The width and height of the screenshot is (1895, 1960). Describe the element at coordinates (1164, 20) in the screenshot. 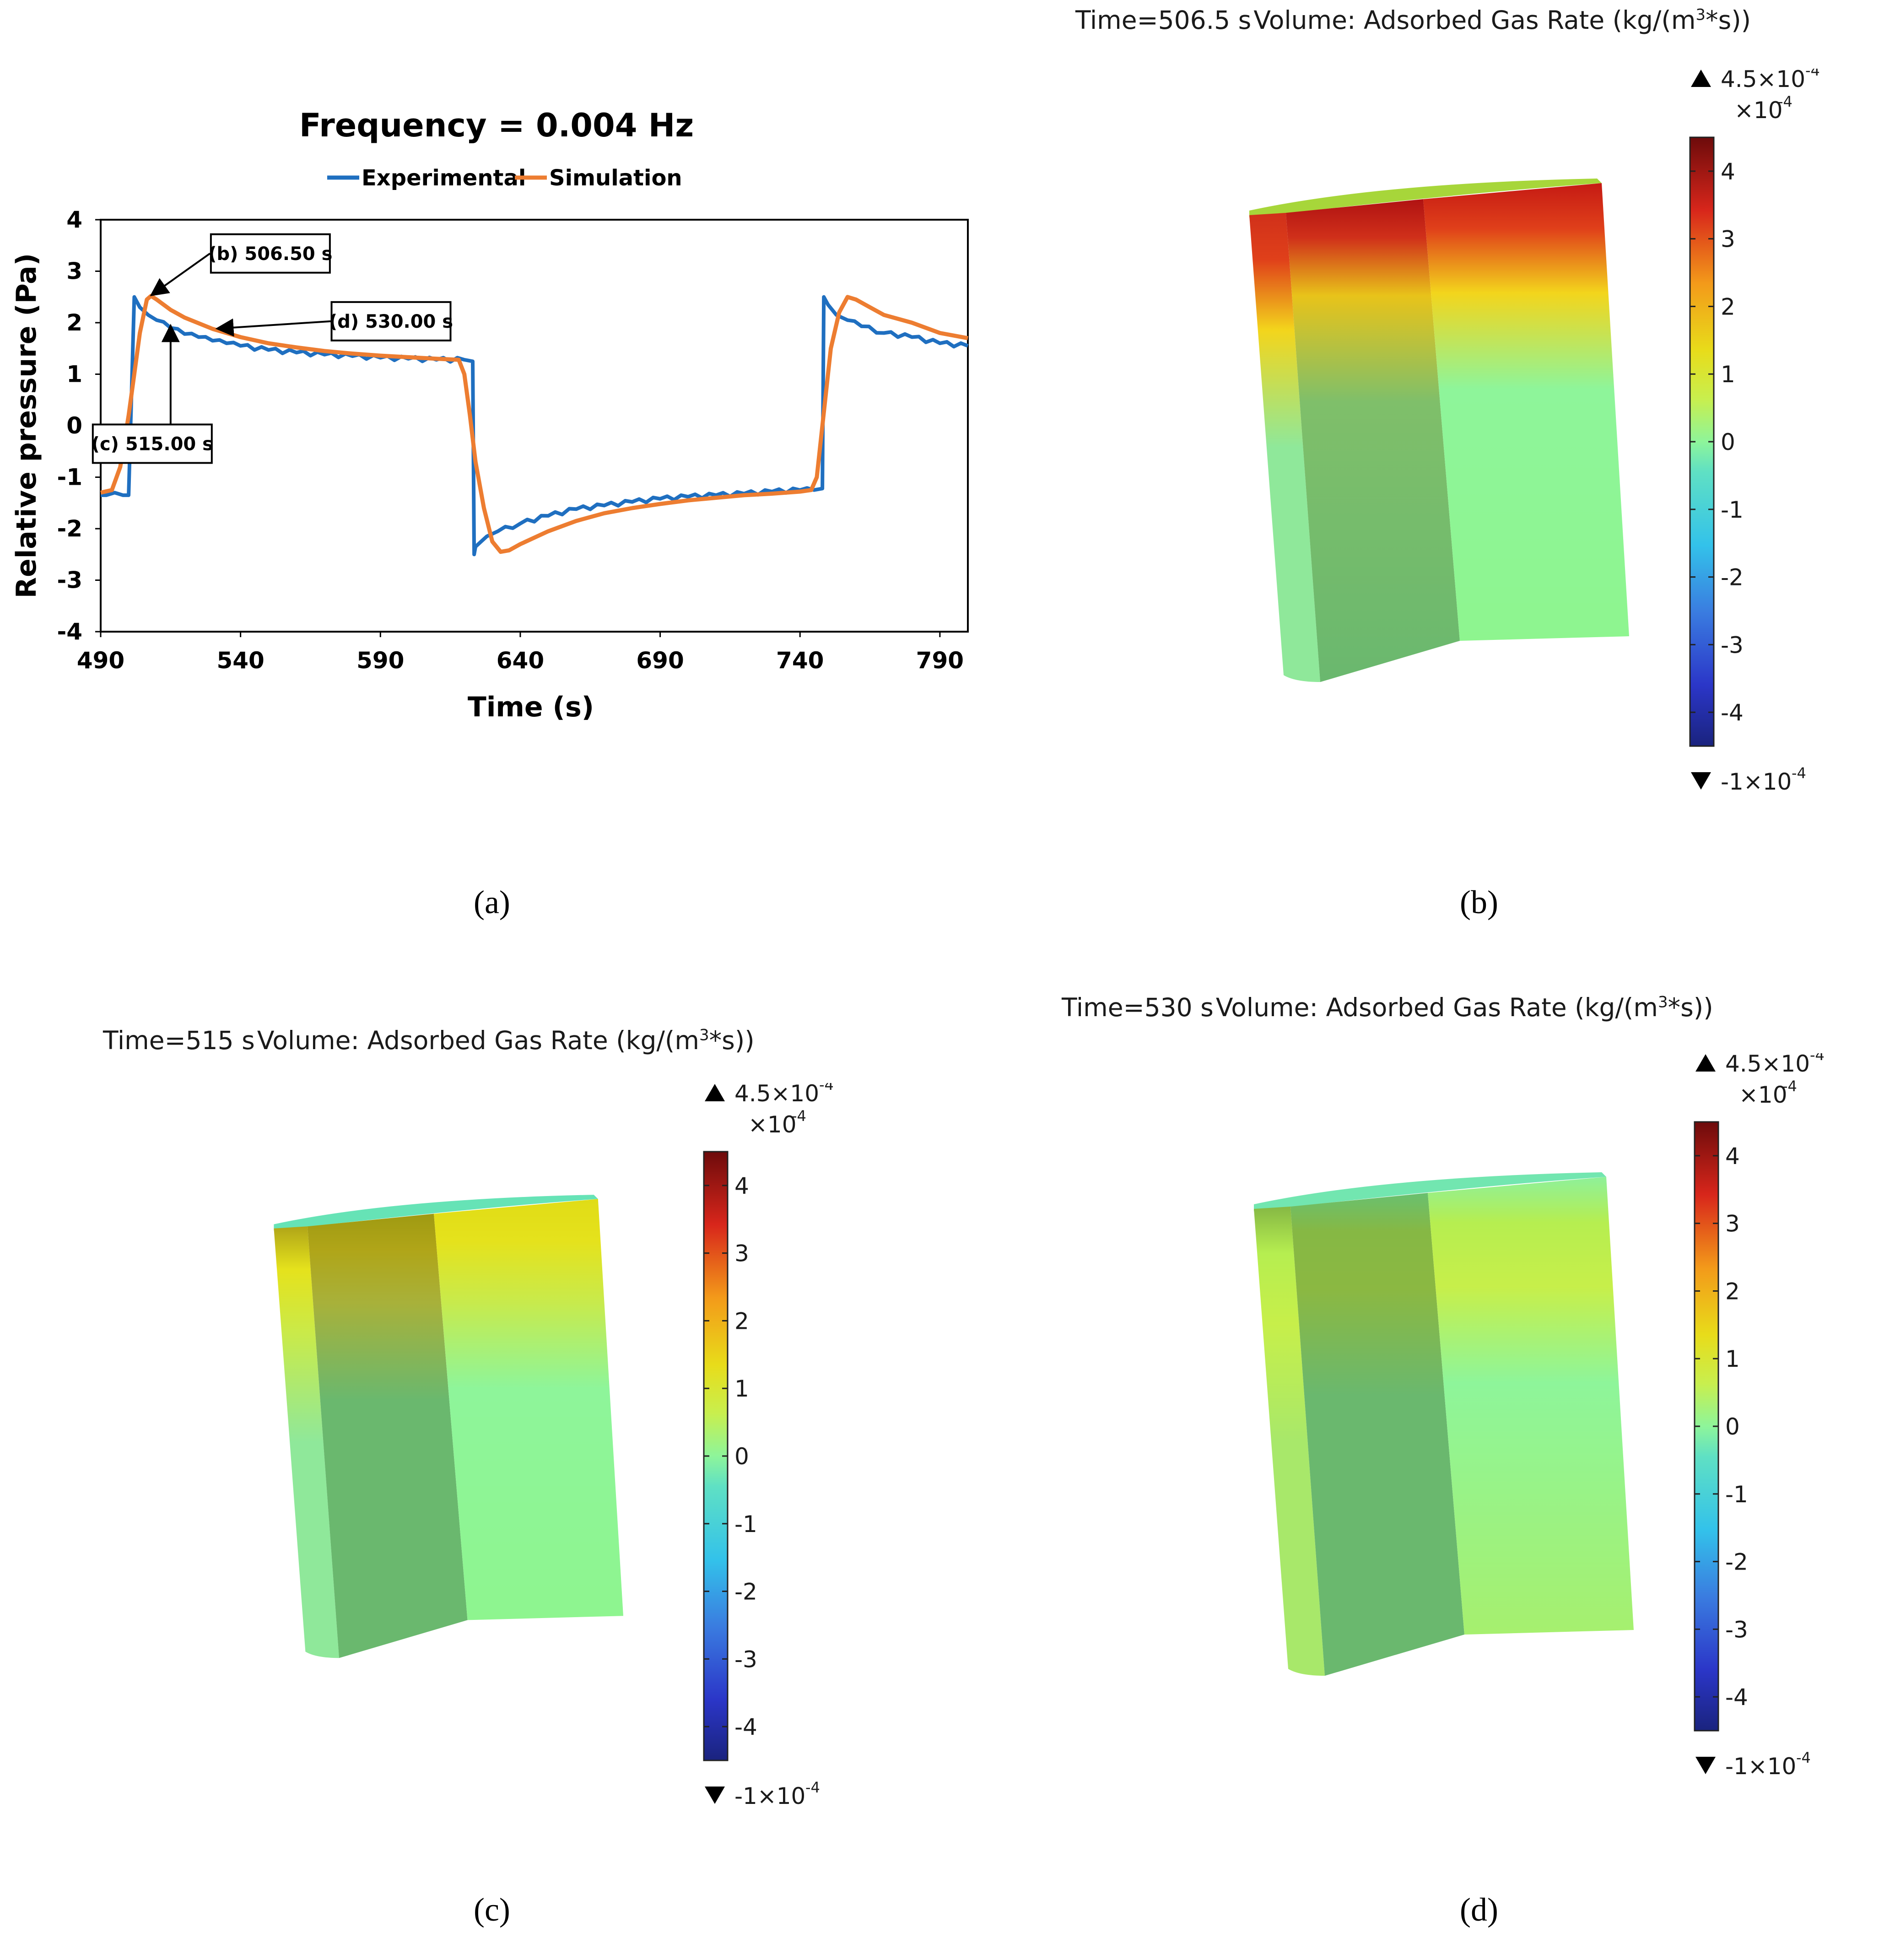

I see `time-text: Time=506.5 s` at that location.